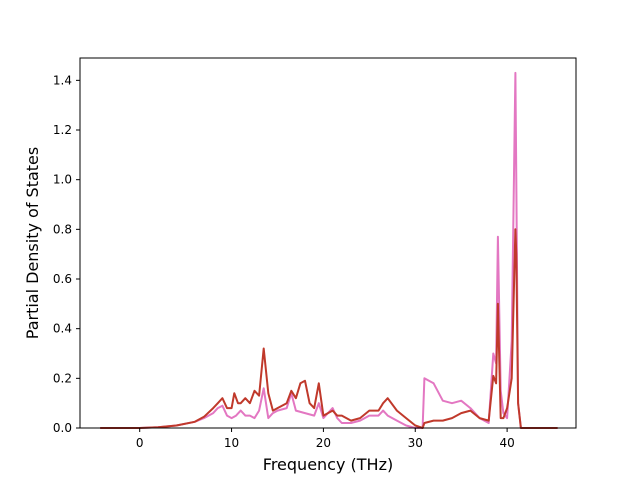 This screenshot has height=480, width=640. What do you see at coordinates (323, 443) in the screenshot?
I see `x-tick-label: 20` at bounding box center [323, 443].